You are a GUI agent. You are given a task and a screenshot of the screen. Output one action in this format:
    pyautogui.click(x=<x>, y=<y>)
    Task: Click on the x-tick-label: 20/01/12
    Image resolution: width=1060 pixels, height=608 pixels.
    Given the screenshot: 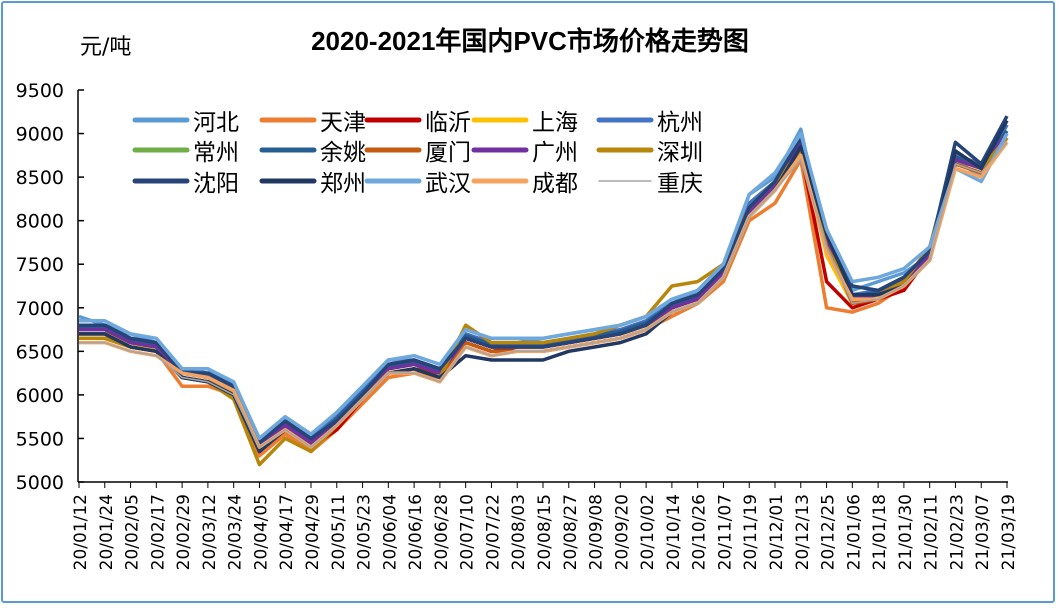 What is the action you would take?
    pyautogui.click(x=81, y=532)
    